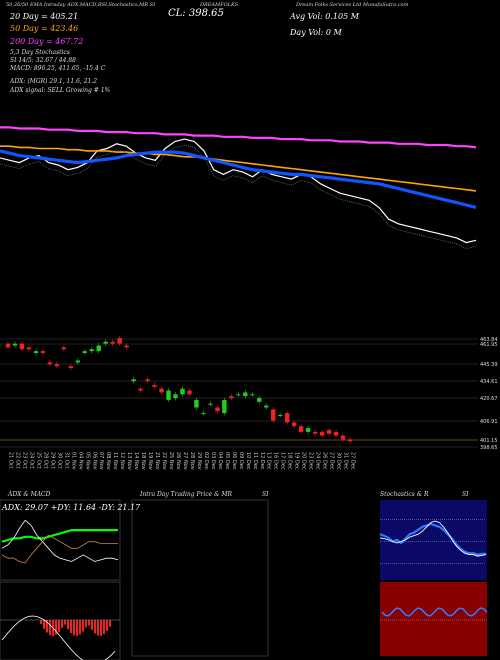 The height and width of the screenshot is (660, 500). I want to click on date-label: 29 Oct, so click(52, 460).